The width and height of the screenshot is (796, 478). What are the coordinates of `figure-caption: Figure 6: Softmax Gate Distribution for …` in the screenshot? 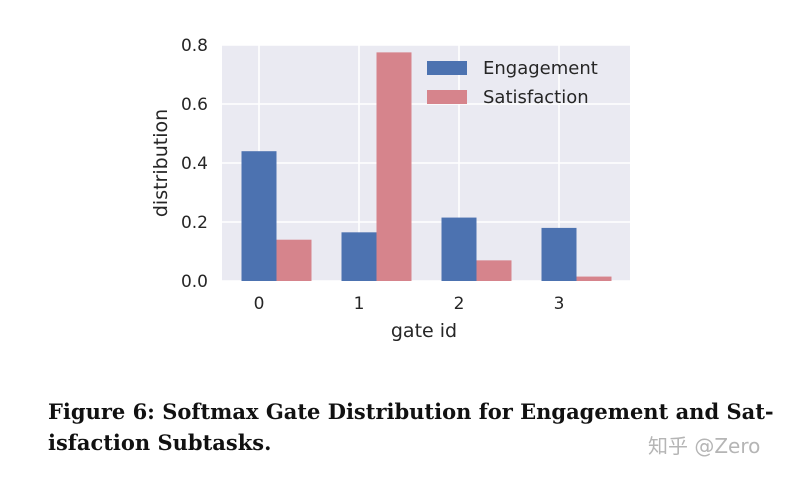 It's located at (413, 427).